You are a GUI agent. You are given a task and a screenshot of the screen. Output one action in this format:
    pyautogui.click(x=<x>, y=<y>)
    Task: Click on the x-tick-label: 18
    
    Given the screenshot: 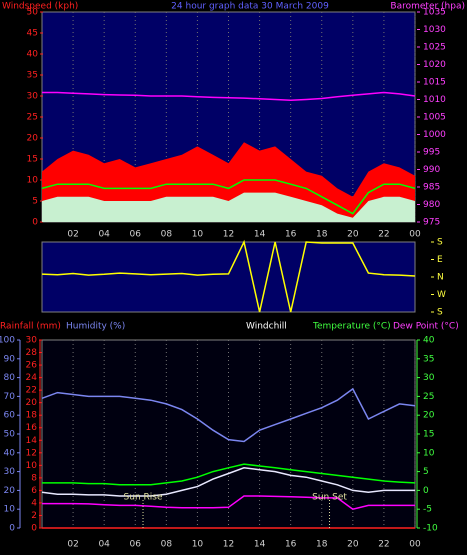 What is the action you would take?
    pyautogui.click(x=322, y=545)
    